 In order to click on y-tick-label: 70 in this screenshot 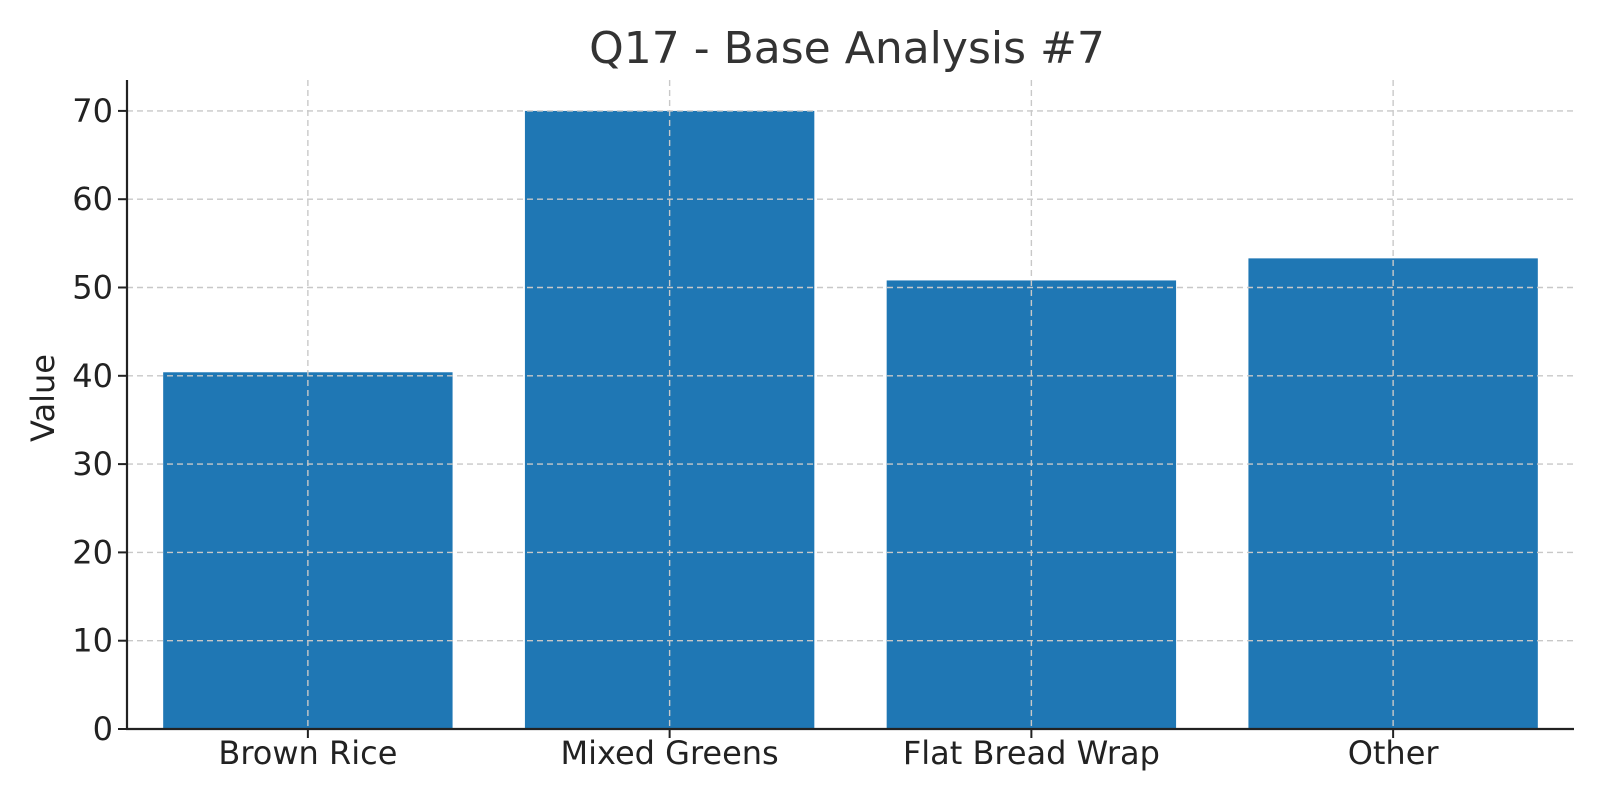, I will do `click(92, 111)`.